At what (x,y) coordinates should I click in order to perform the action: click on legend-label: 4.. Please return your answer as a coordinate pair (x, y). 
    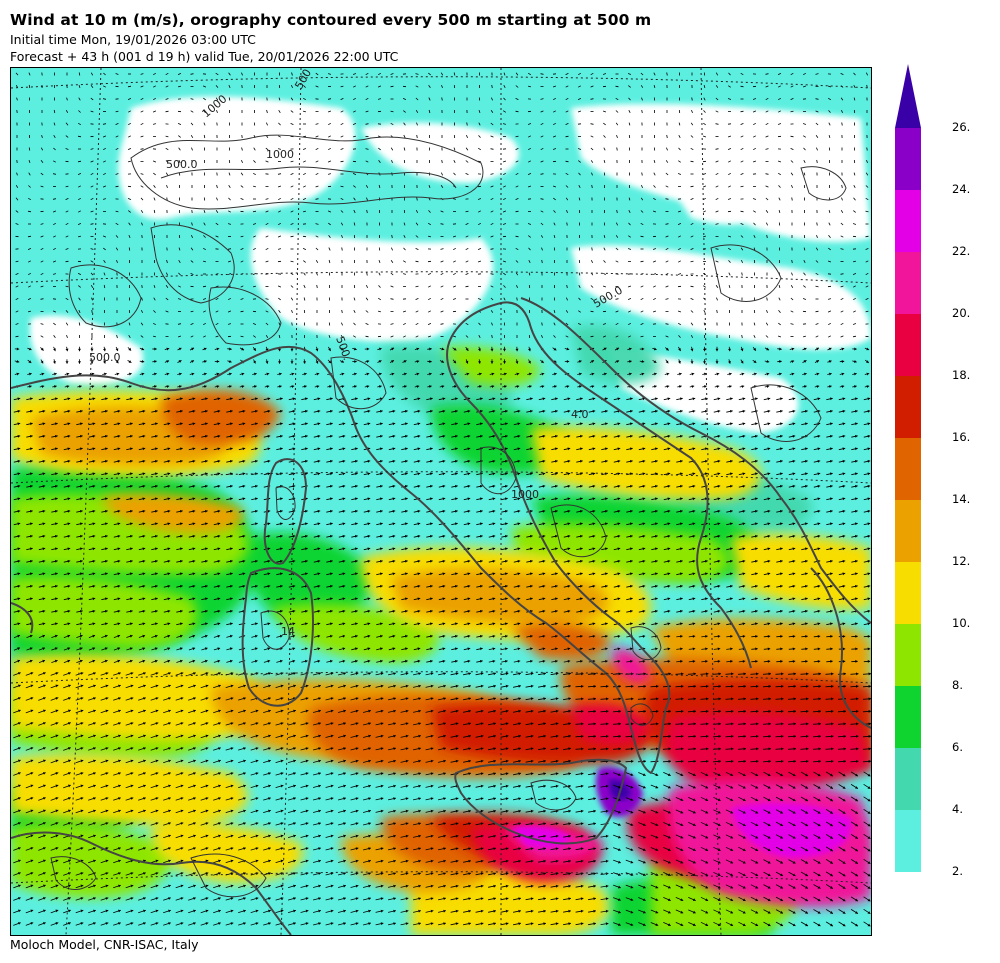
    Looking at the image, I should click on (957, 809).